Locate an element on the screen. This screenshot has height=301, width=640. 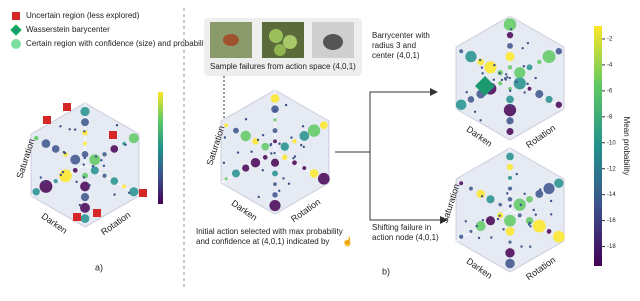
colorbar-tick-label: -2 is located at coordinates (610, 40).